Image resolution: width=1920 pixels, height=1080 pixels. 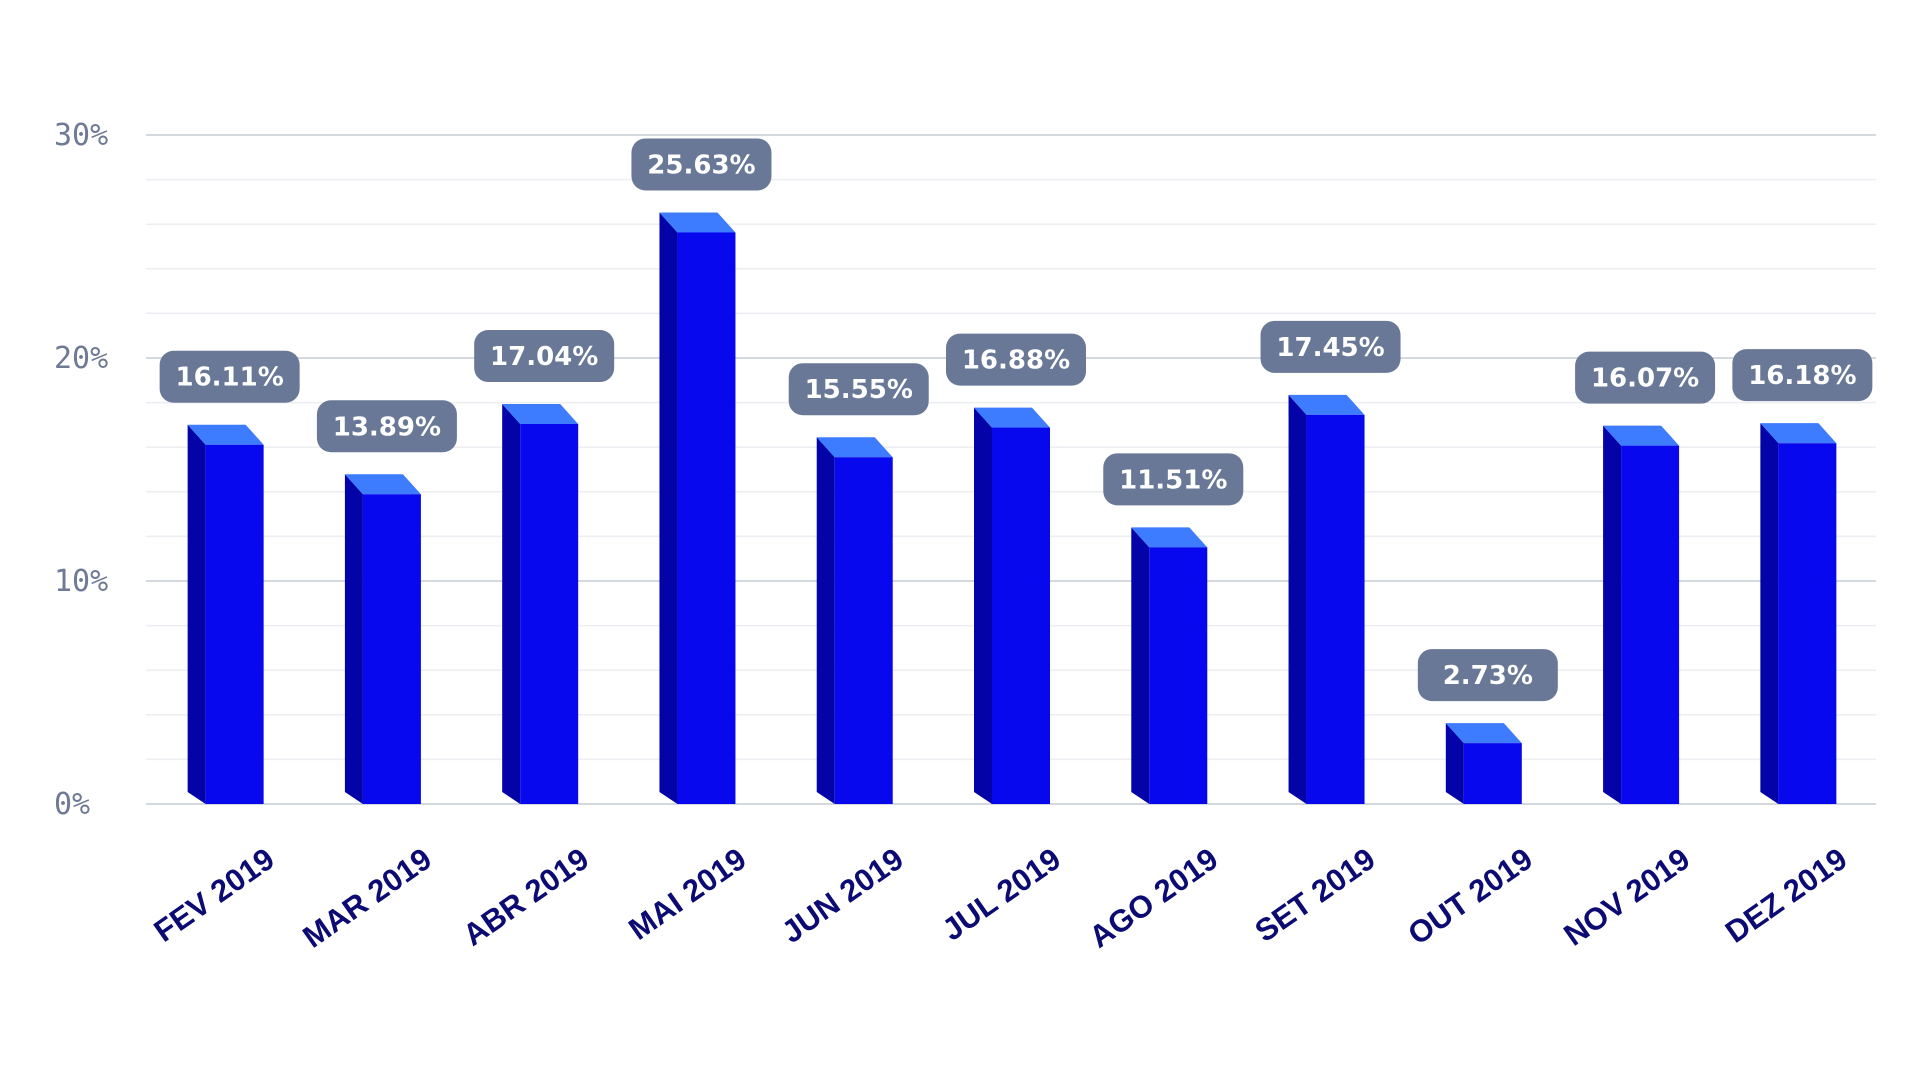 What do you see at coordinates (366, 898) in the screenshot?
I see `x-tick-label: MAR 2019` at bounding box center [366, 898].